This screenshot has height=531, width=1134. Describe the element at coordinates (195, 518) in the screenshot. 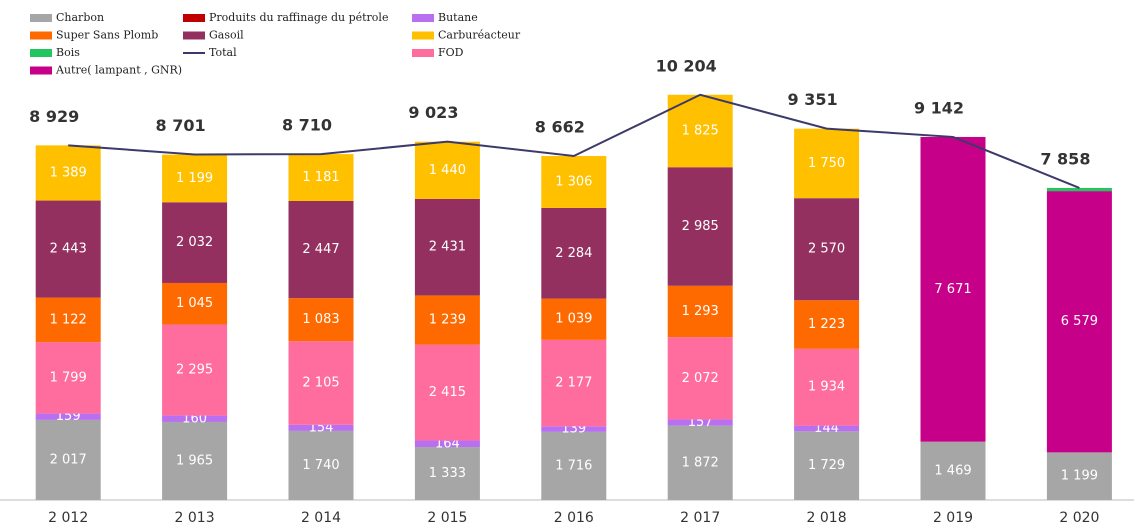

I see `x-tick-label: 2 013` at that location.